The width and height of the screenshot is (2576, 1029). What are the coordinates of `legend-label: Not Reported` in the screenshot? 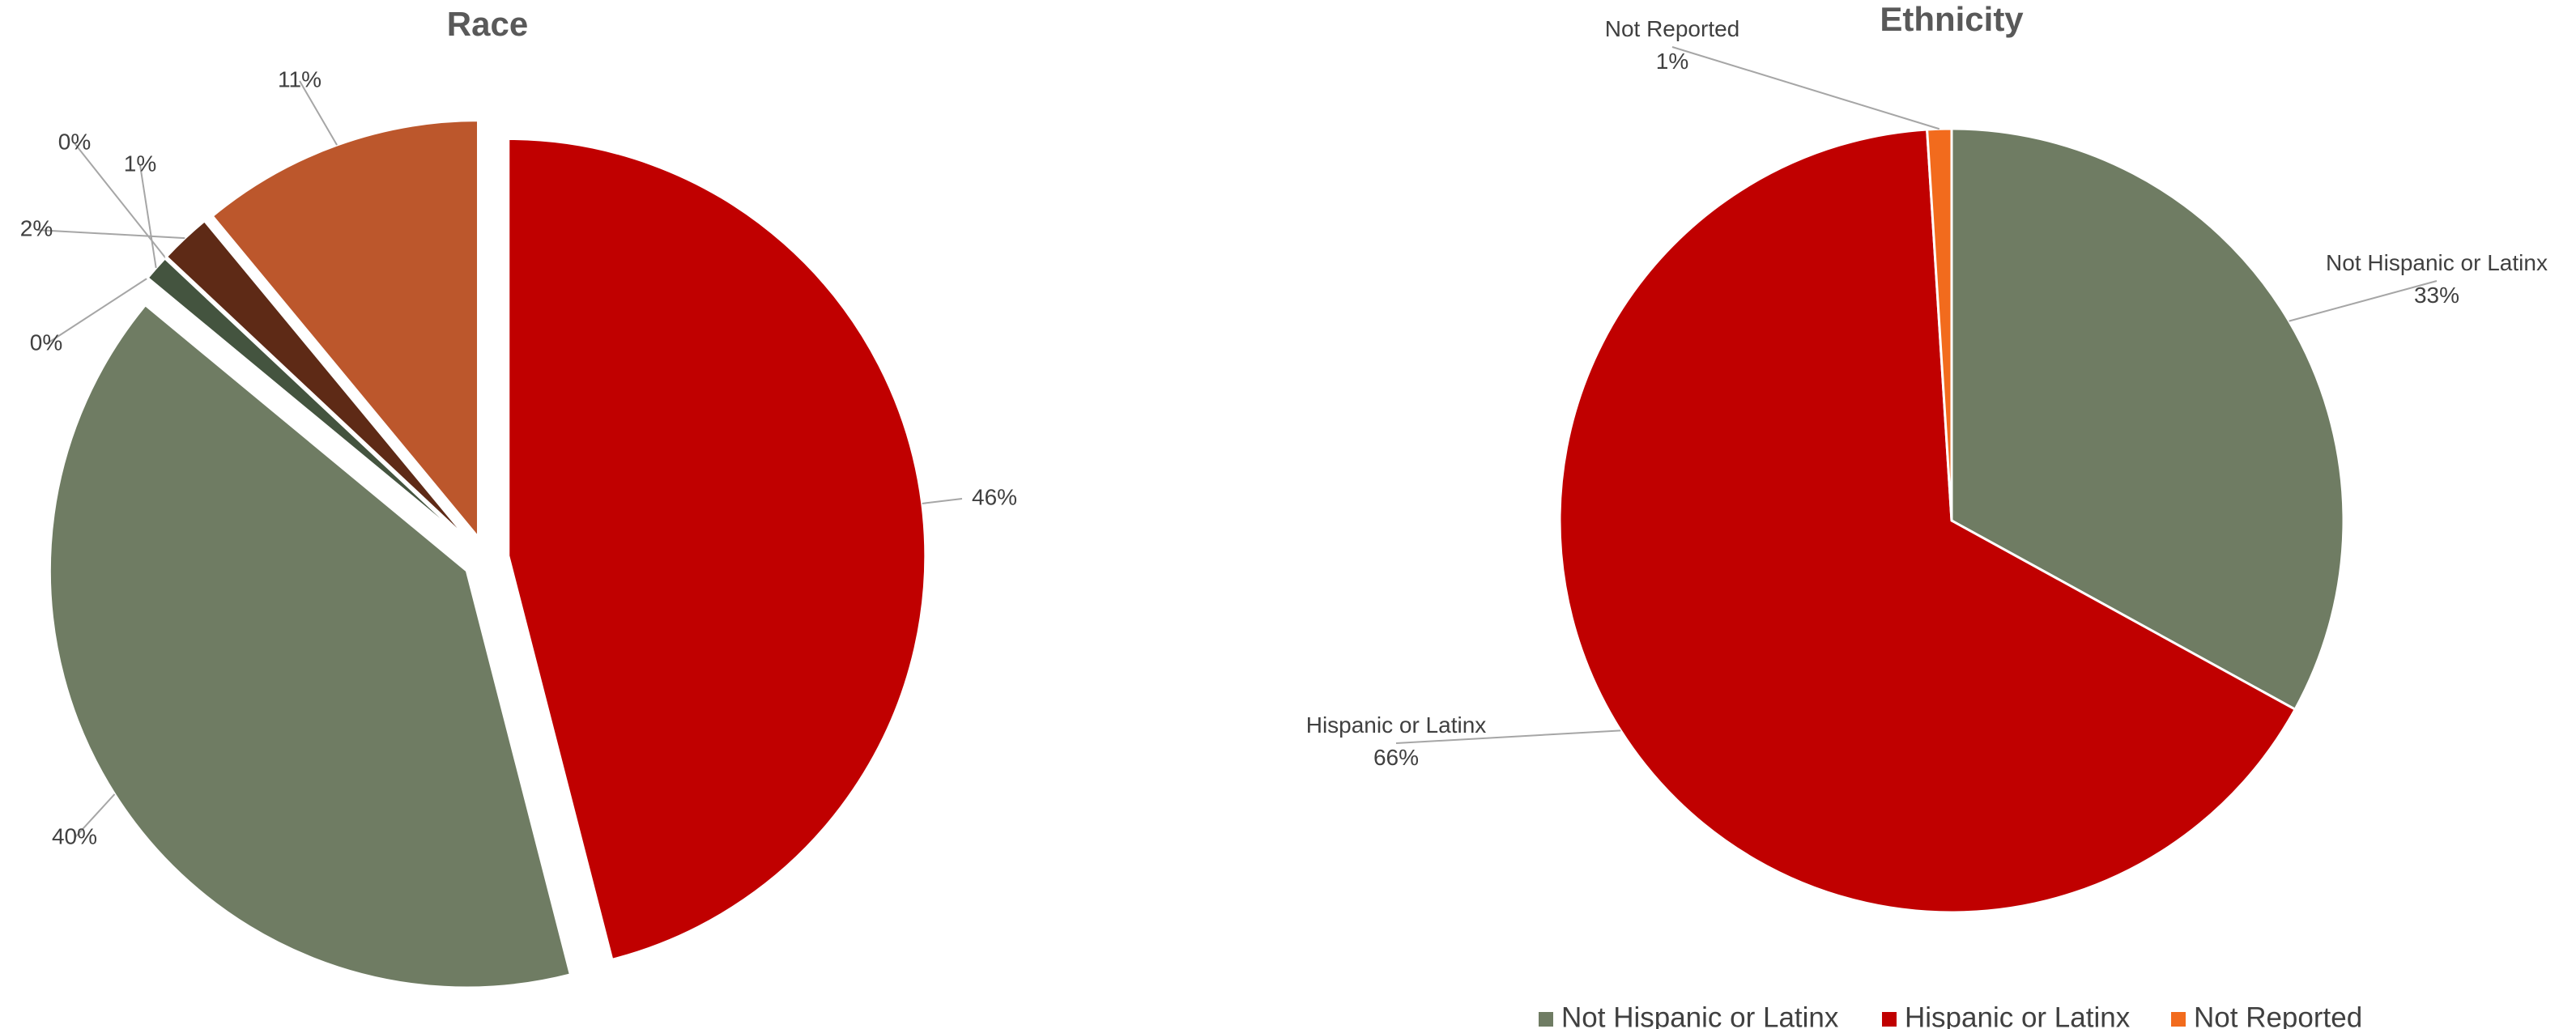 It's located at (2278, 1015).